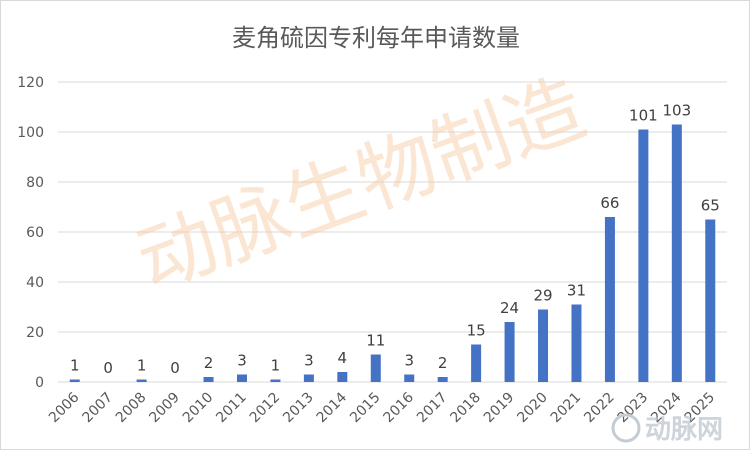 This screenshot has height=452, width=752. What do you see at coordinates (242, 361) in the screenshot?
I see `data-label-2011: 3` at bounding box center [242, 361].